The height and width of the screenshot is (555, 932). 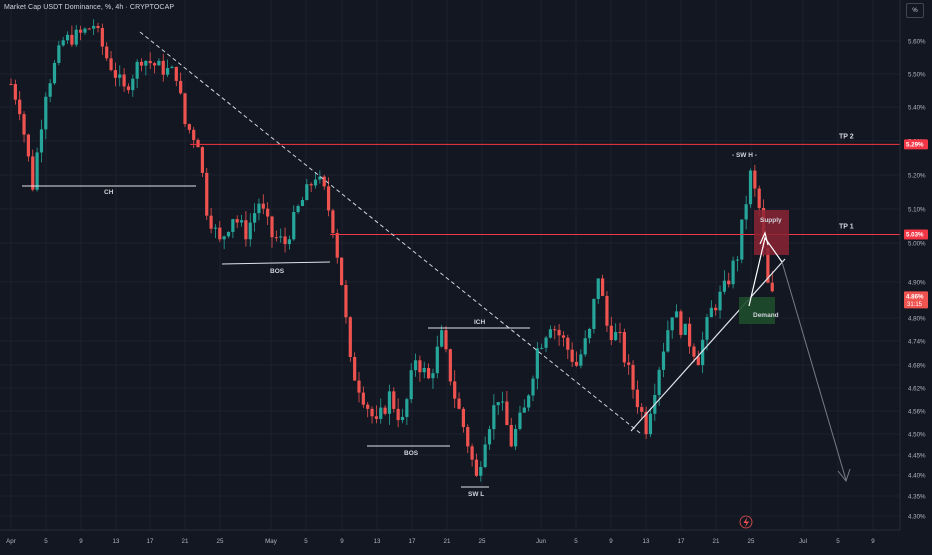 What do you see at coordinates (917, 244) in the screenshot?
I see `y-tick-label-6: 5.00%` at bounding box center [917, 244].